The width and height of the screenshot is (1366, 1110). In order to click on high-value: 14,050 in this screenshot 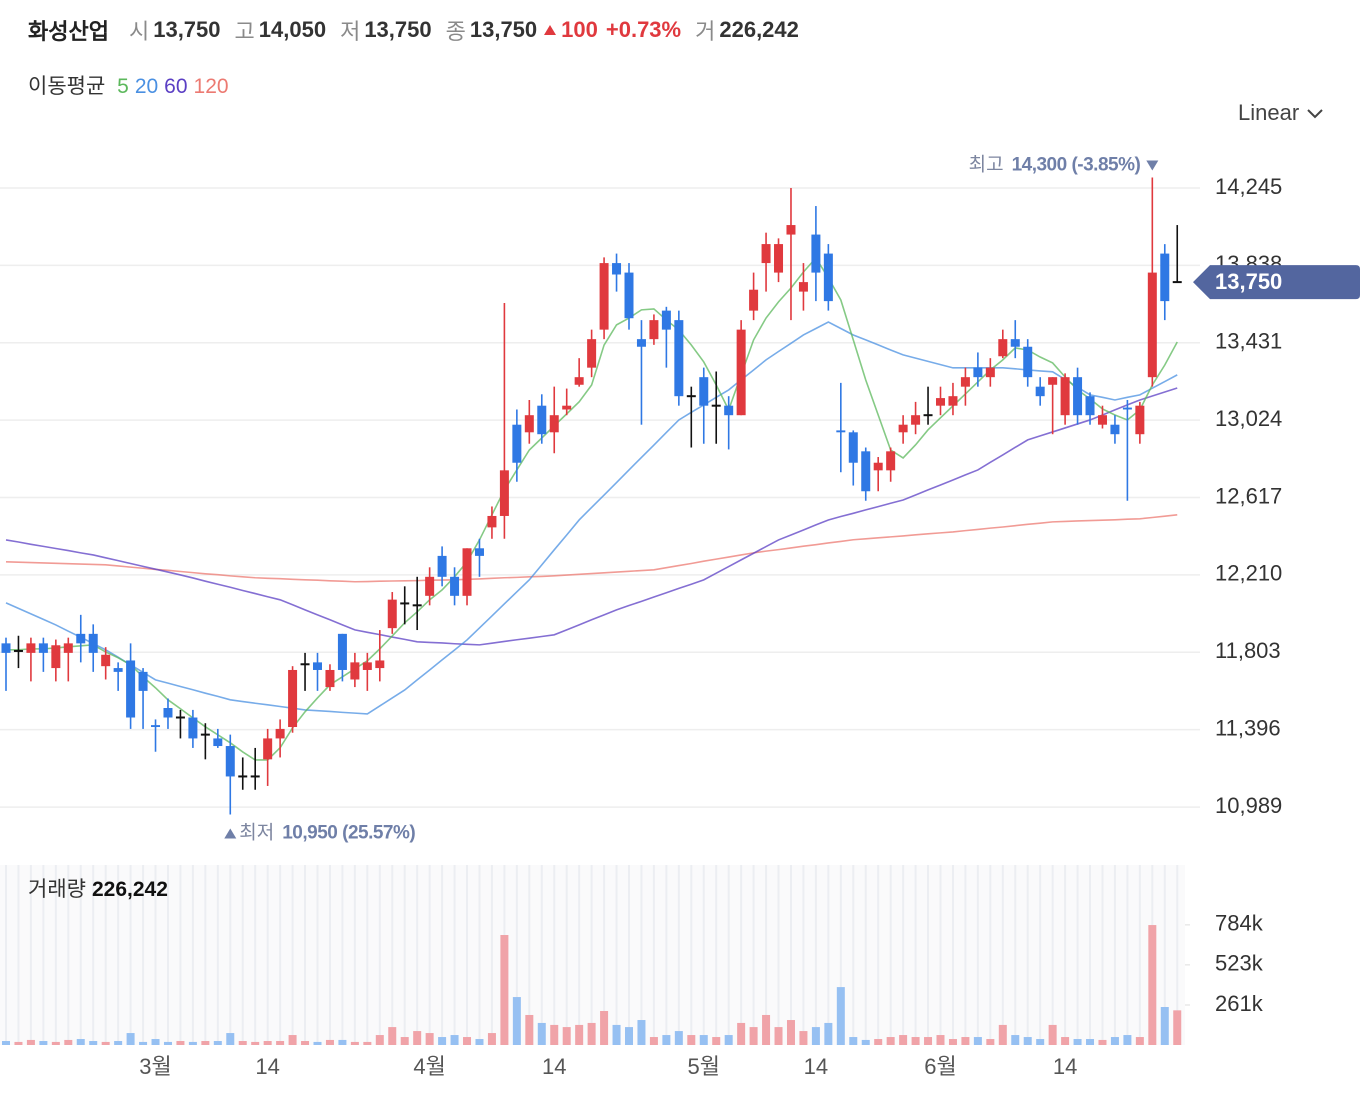, I will do `click(292, 29)`.